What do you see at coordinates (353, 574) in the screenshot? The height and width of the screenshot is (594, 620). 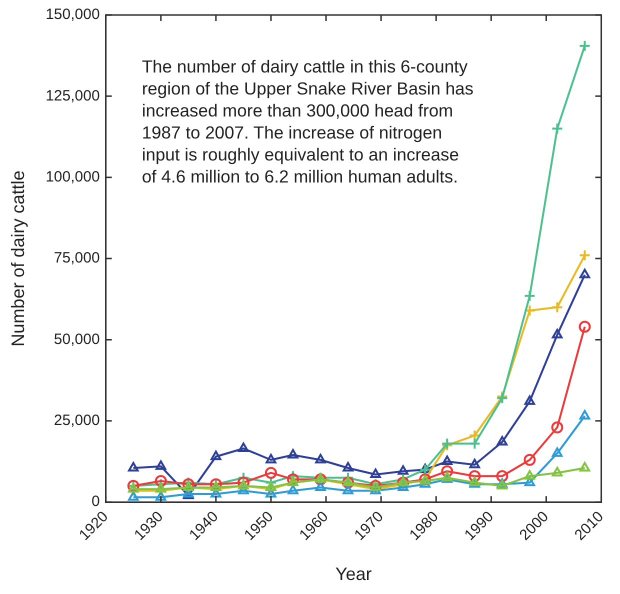 I see `x-axis-title: Year` at bounding box center [353, 574].